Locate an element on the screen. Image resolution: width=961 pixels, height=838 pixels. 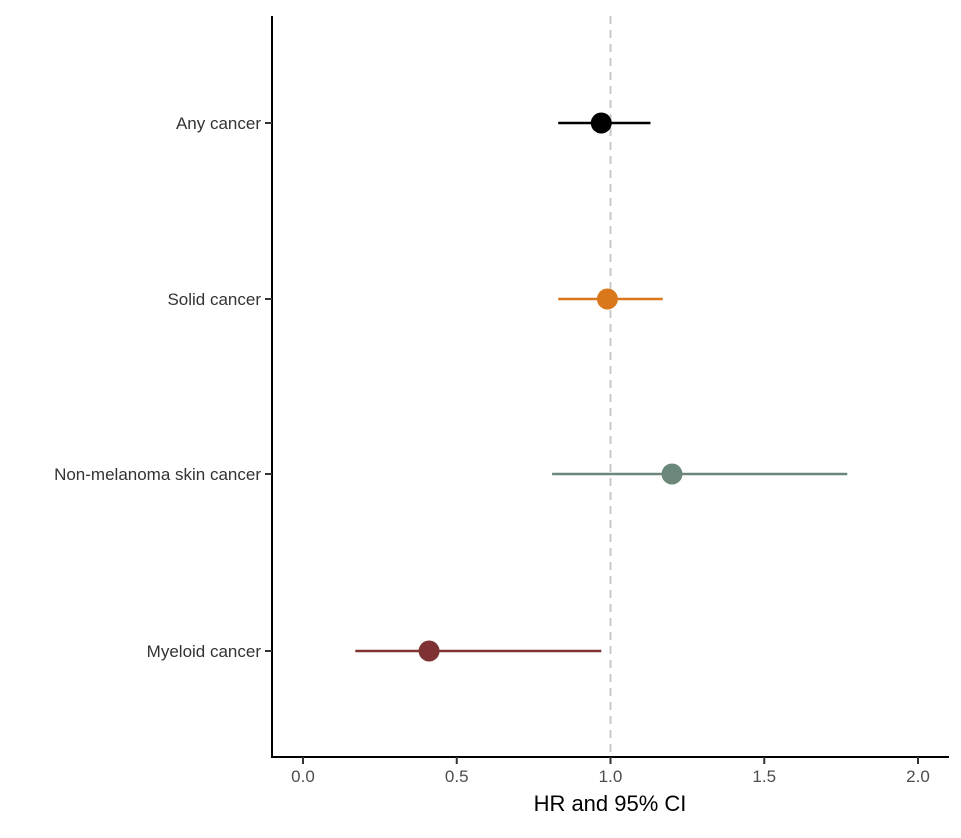
x-tick-label: 0.5 is located at coordinates (457, 776).